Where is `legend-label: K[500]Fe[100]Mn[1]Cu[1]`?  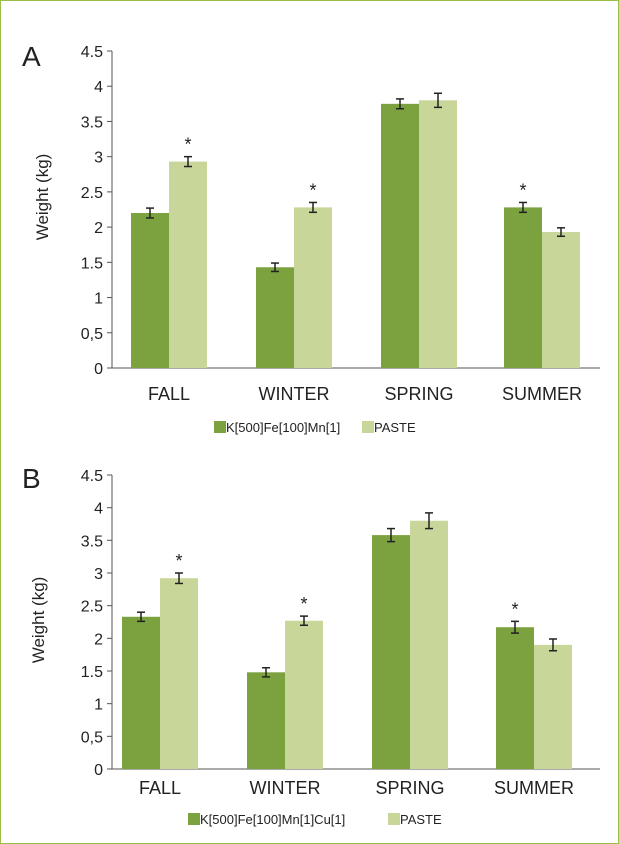 legend-label: K[500]Fe[100]Mn[1]Cu[1] is located at coordinates (272, 819).